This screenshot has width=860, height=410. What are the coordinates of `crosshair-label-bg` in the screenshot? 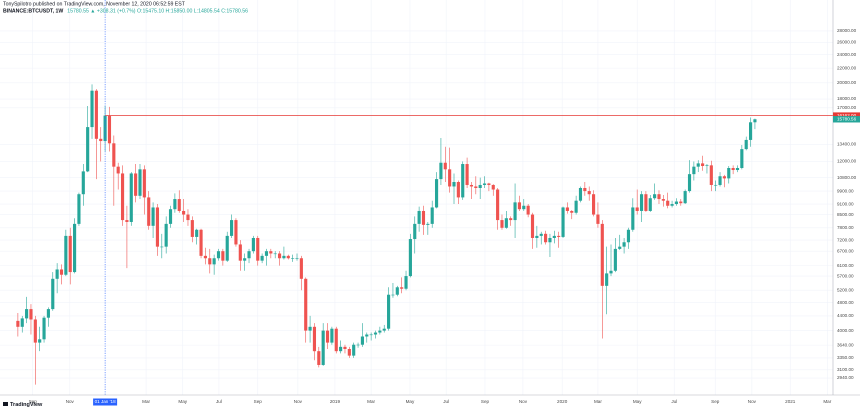 It's located at (105, 402).